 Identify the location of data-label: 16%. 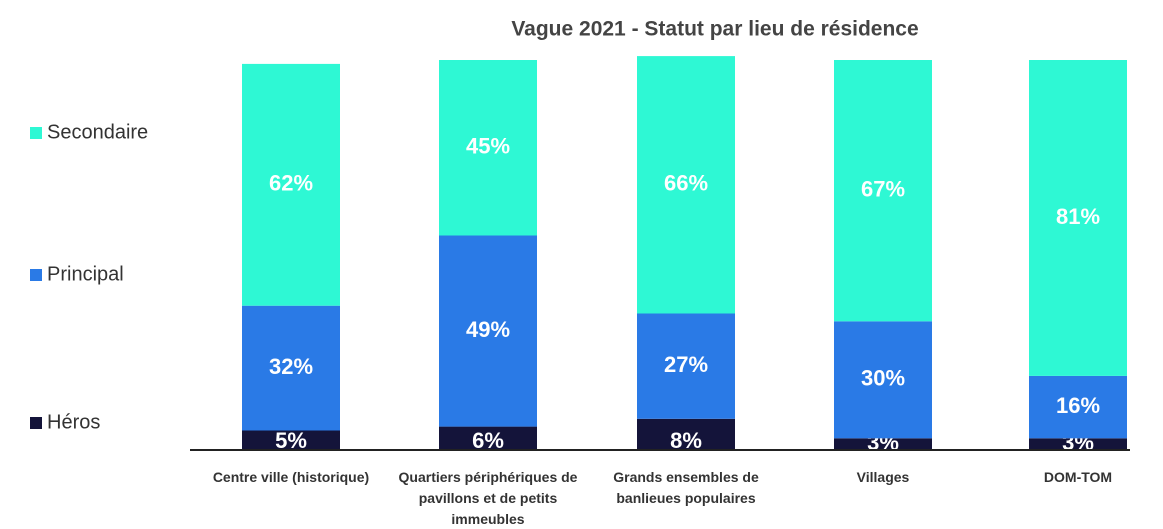
(1078, 405).